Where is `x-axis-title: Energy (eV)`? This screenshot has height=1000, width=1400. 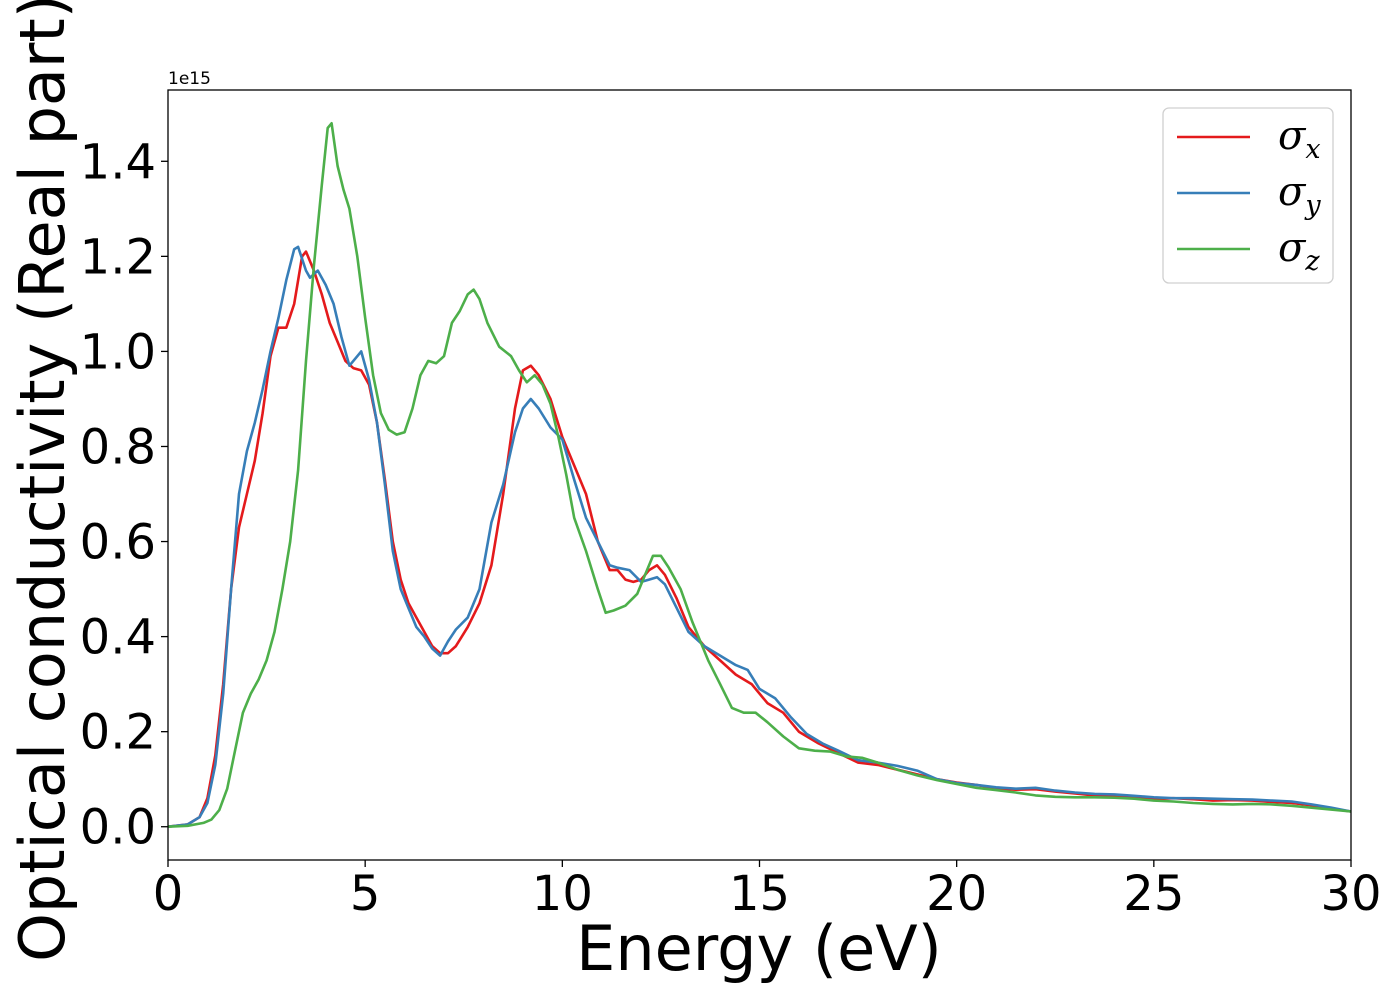
x-axis-title: Energy (eV) is located at coordinates (759, 948).